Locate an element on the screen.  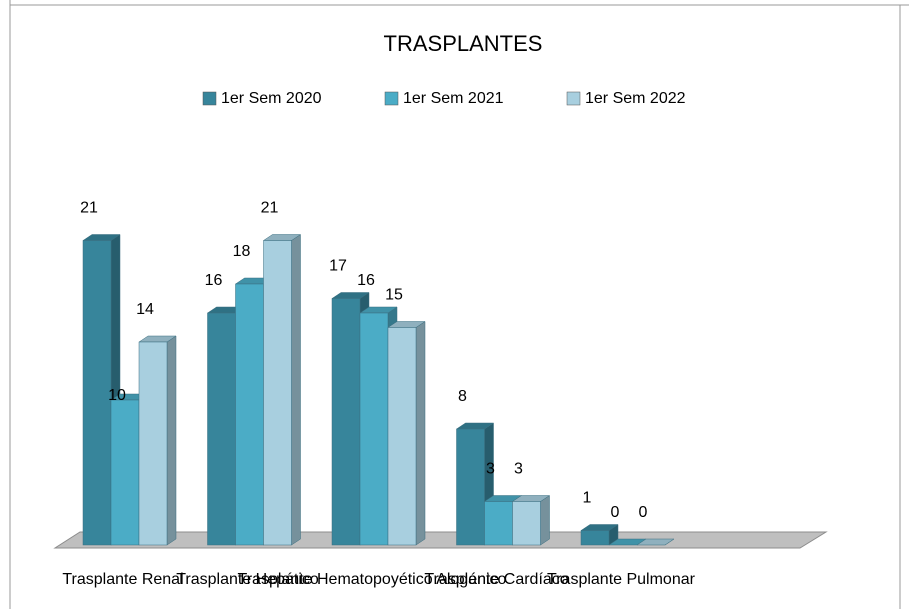
x-tick-label: Trasplante Renal is located at coordinates (122, 579).